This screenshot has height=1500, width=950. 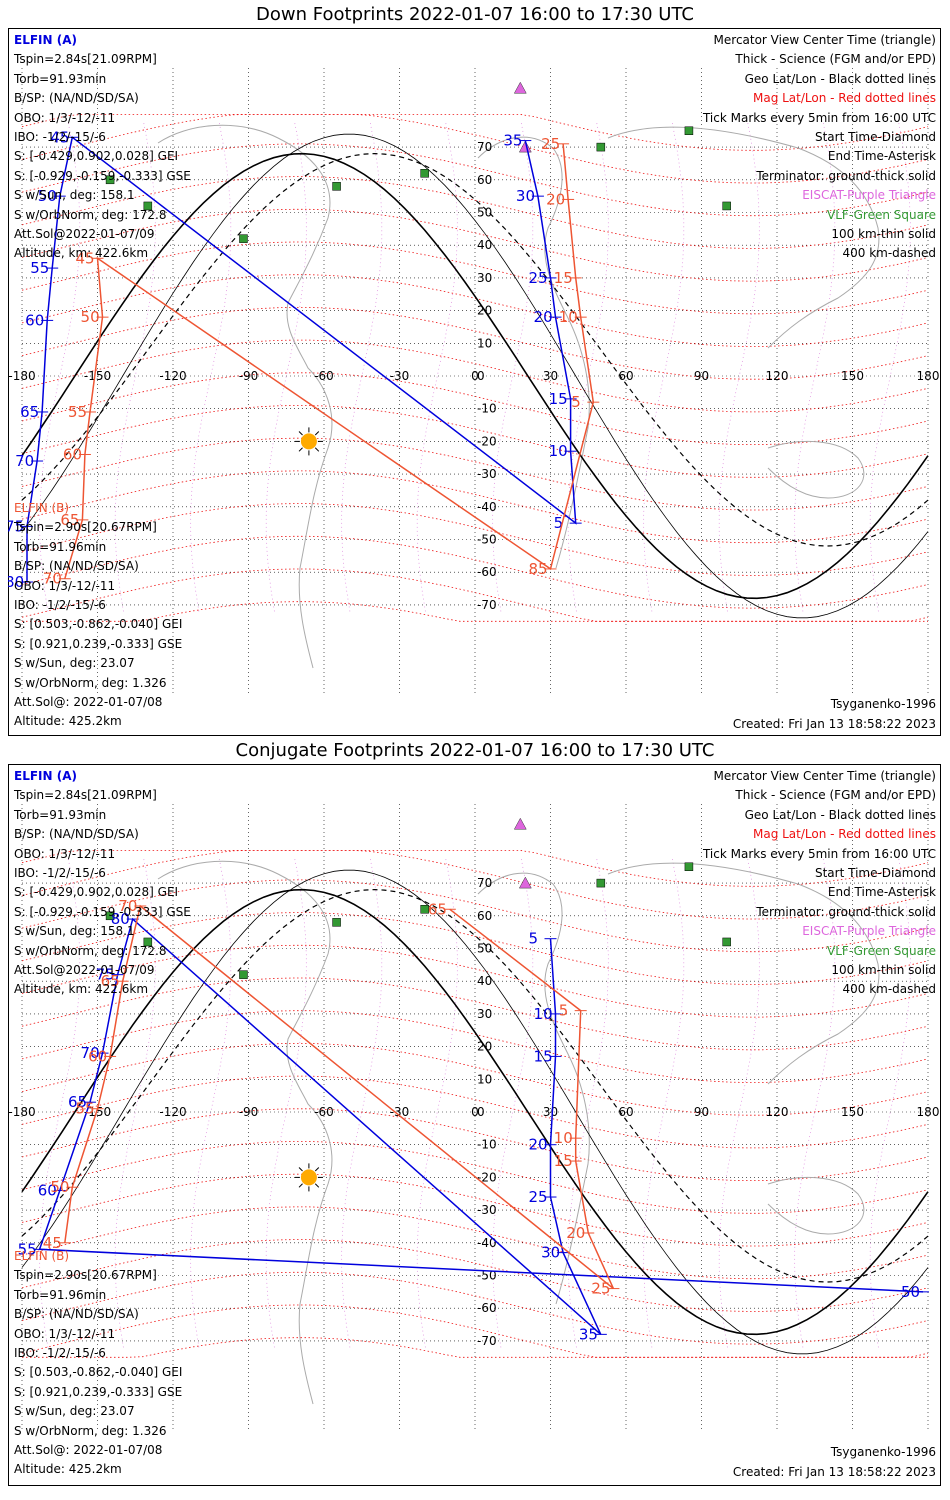 What do you see at coordinates (484, 180) in the screenshot?
I see `lat-tick-label: 60` at bounding box center [484, 180].